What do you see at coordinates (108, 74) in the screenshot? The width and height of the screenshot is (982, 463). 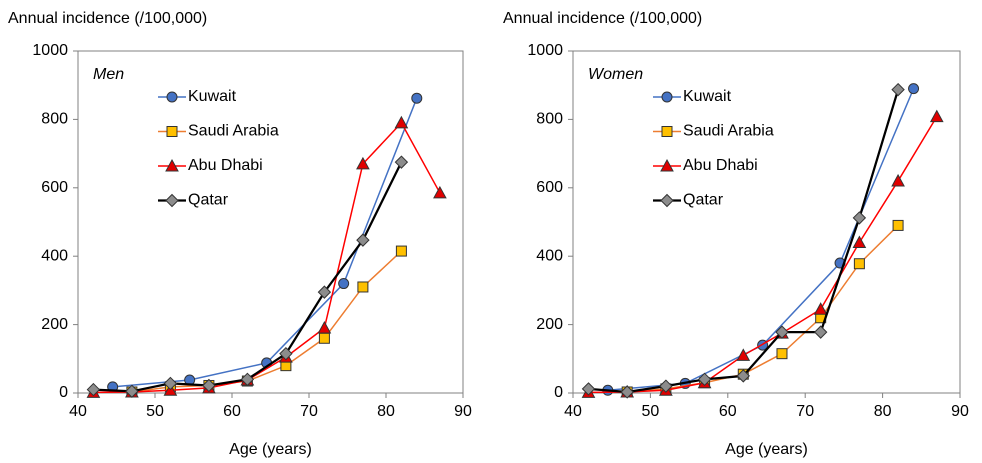 I see `panel-label: Men` at bounding box center [108, 74].